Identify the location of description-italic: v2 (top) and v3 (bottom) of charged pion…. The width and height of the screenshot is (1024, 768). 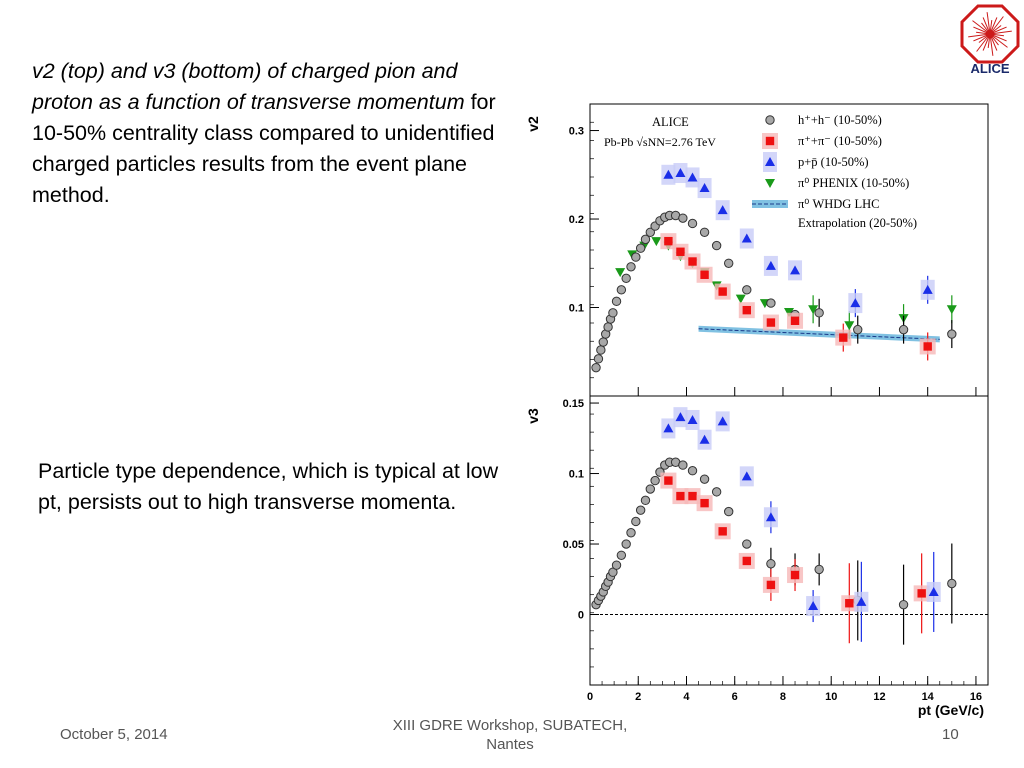
(248, 86).